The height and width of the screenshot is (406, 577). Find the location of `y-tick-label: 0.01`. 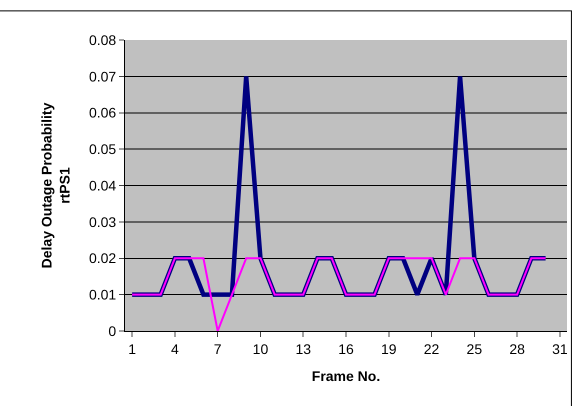

y-tick-label: 0.01 is located at coordinates (102, 294).